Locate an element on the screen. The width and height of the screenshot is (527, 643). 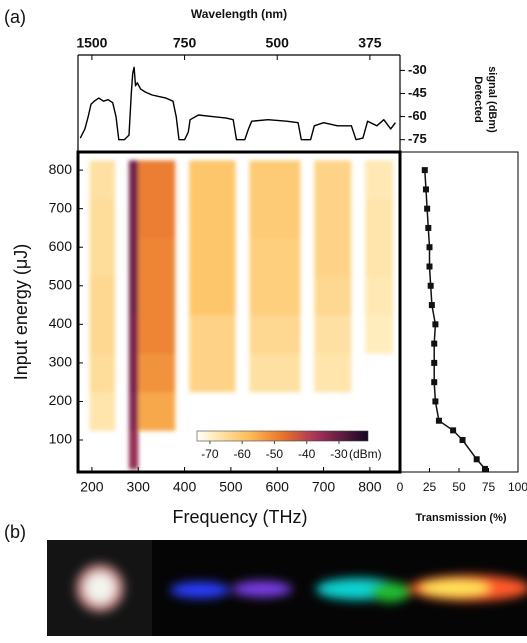
x-tick-label: 0 is located at coordinates (400, 487).